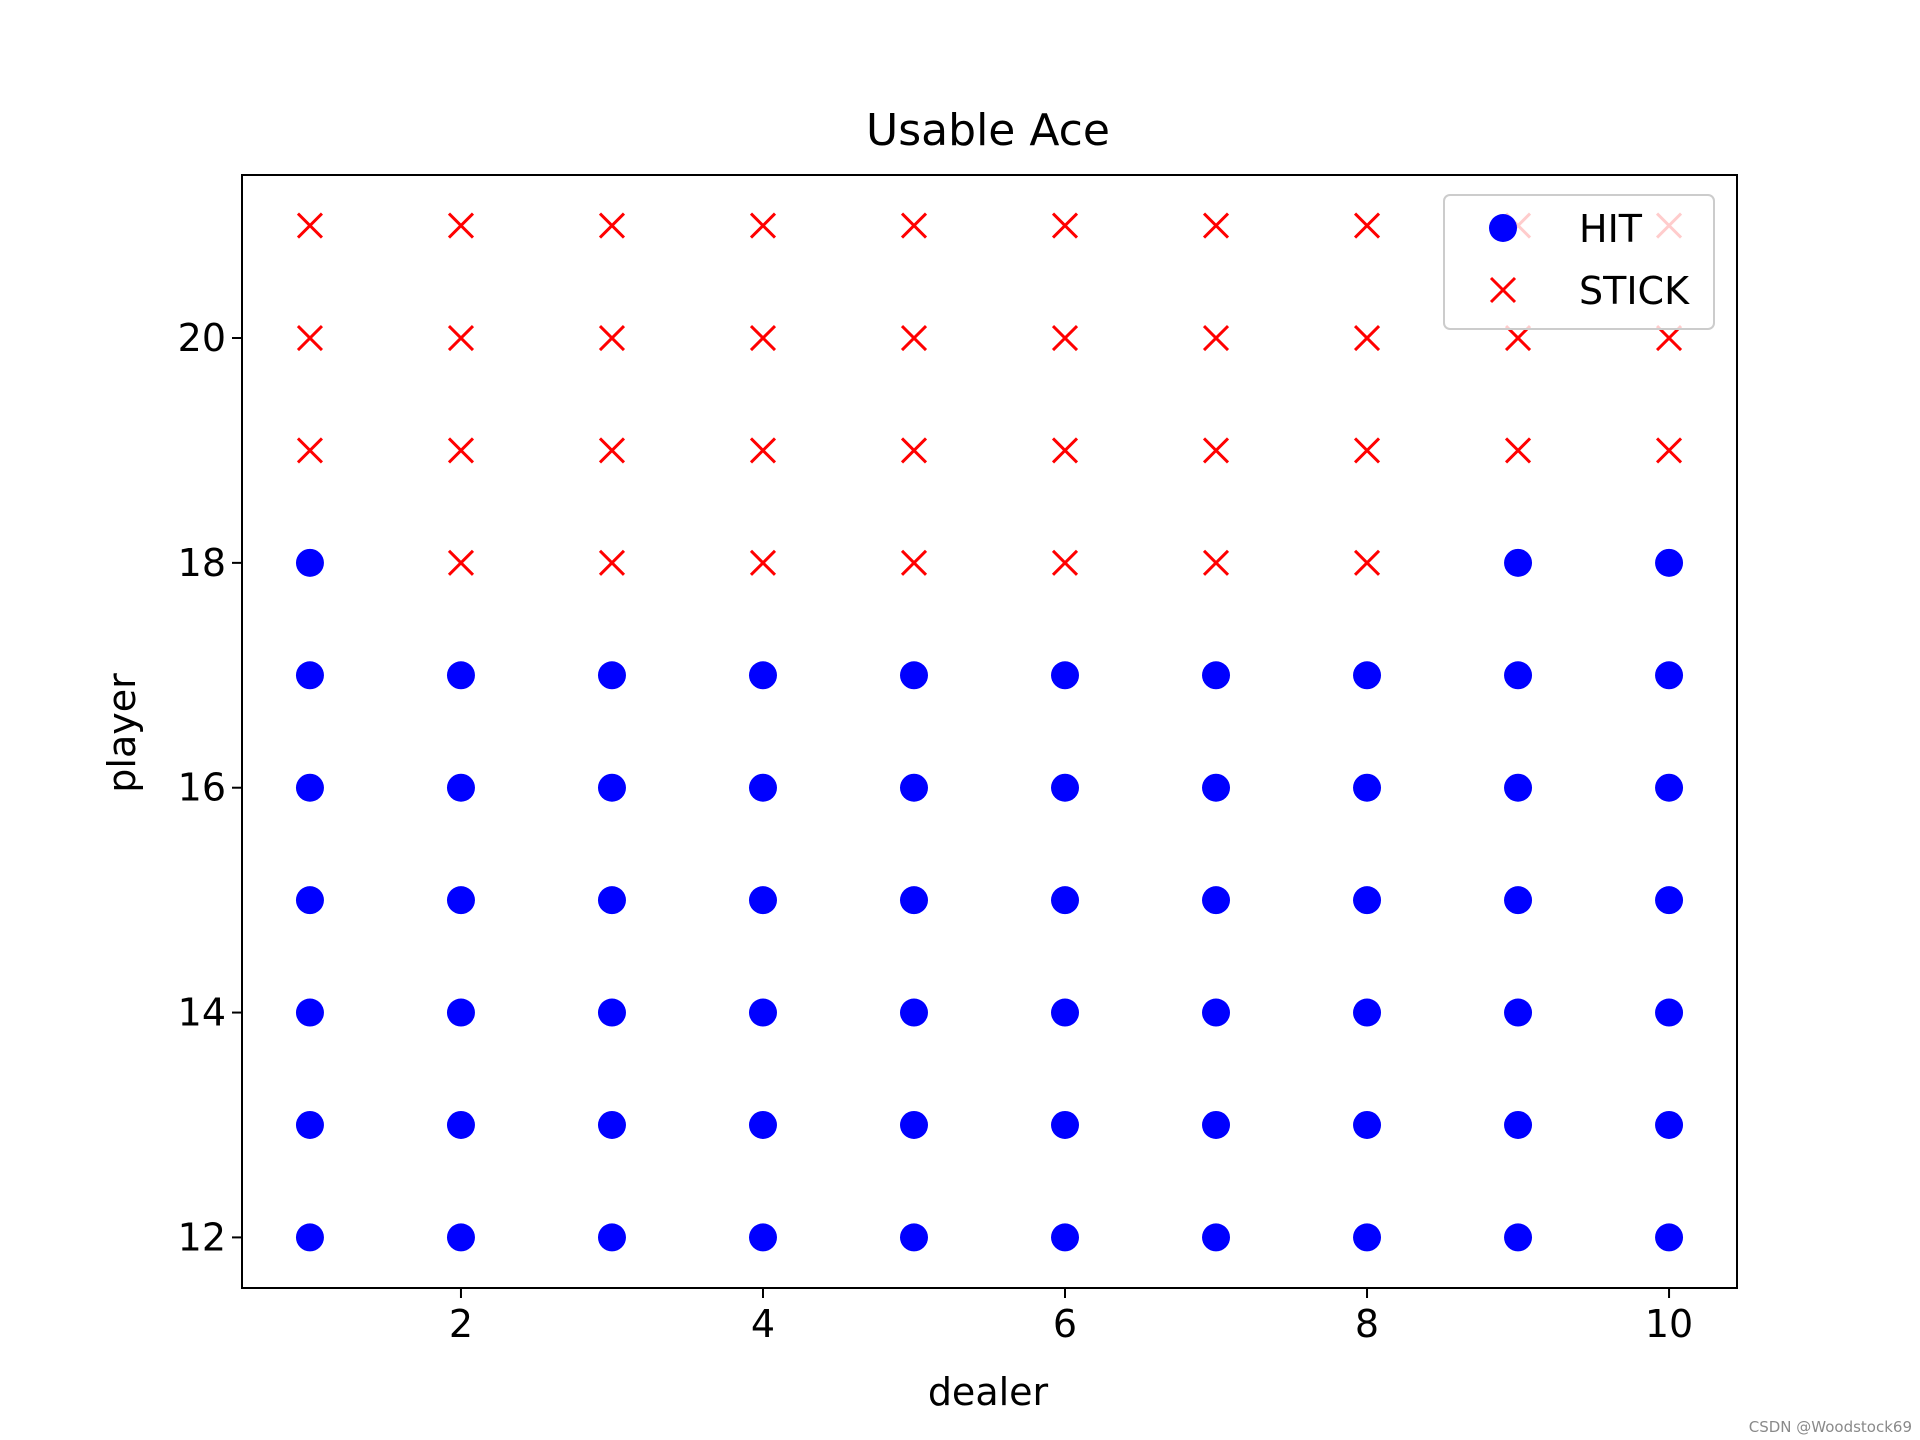 This screenshot has height=1440, width=1920. I want to click on point-stick-7-20-stroke-b, so click(1216, 338).